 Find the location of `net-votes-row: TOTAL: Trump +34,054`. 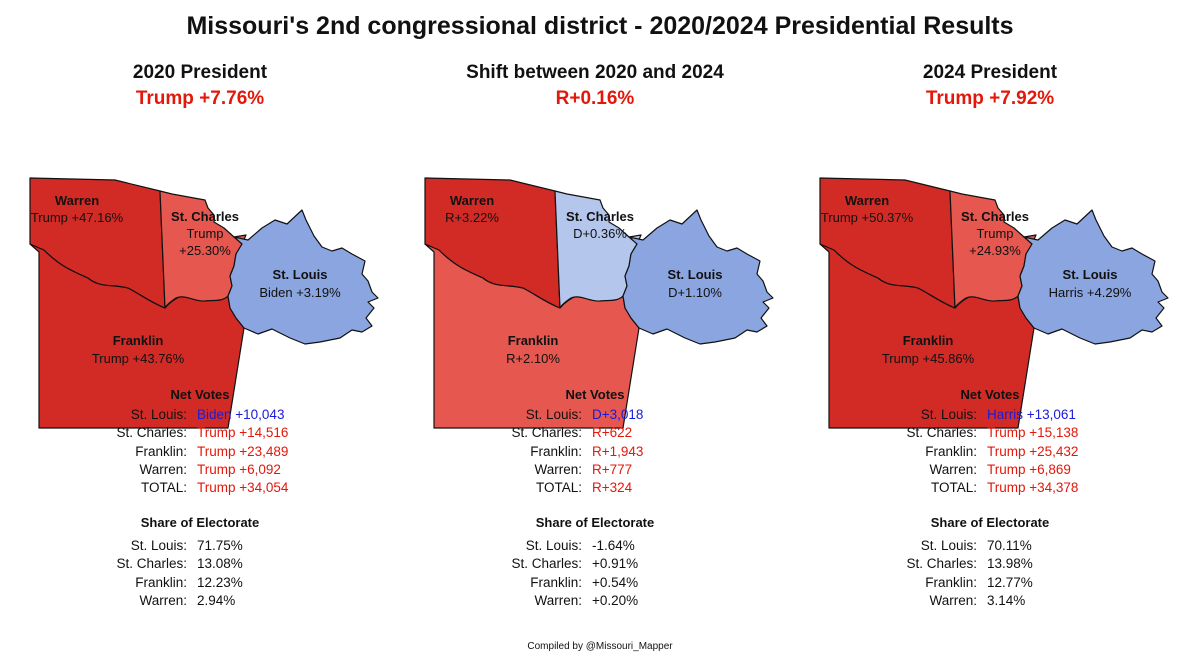

net-votes-row: TOTAL: Trump +34,054 is located at coordinates (200, 488).